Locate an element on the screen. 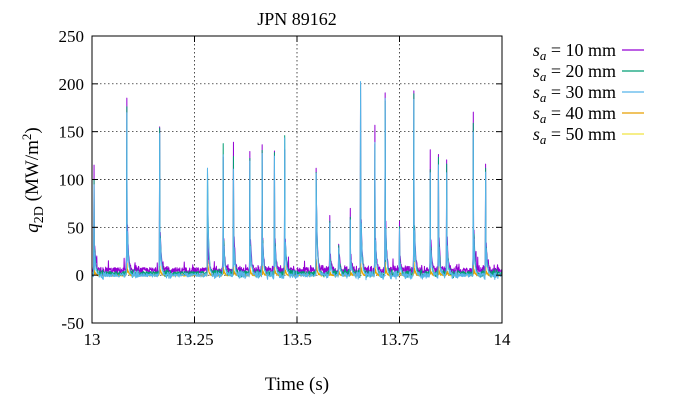 The width and height of the screenshot is (683, 399). y-axis-label: q2D (MW/m2) is located at coordinates (33, 179).